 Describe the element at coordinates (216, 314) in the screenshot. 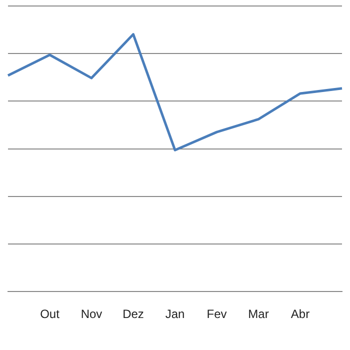

I see `x-tick-label: Fev` at that location.